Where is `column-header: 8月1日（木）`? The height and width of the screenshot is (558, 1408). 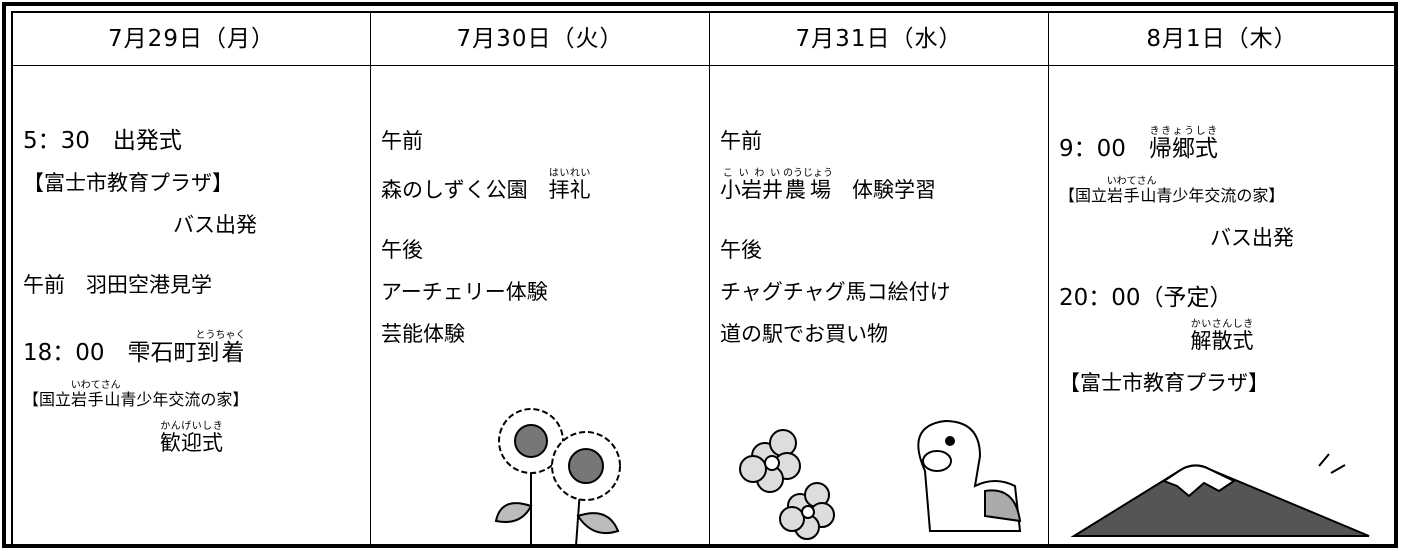 column-header: 8月1日（木） is located at coordinates (1222, 39).